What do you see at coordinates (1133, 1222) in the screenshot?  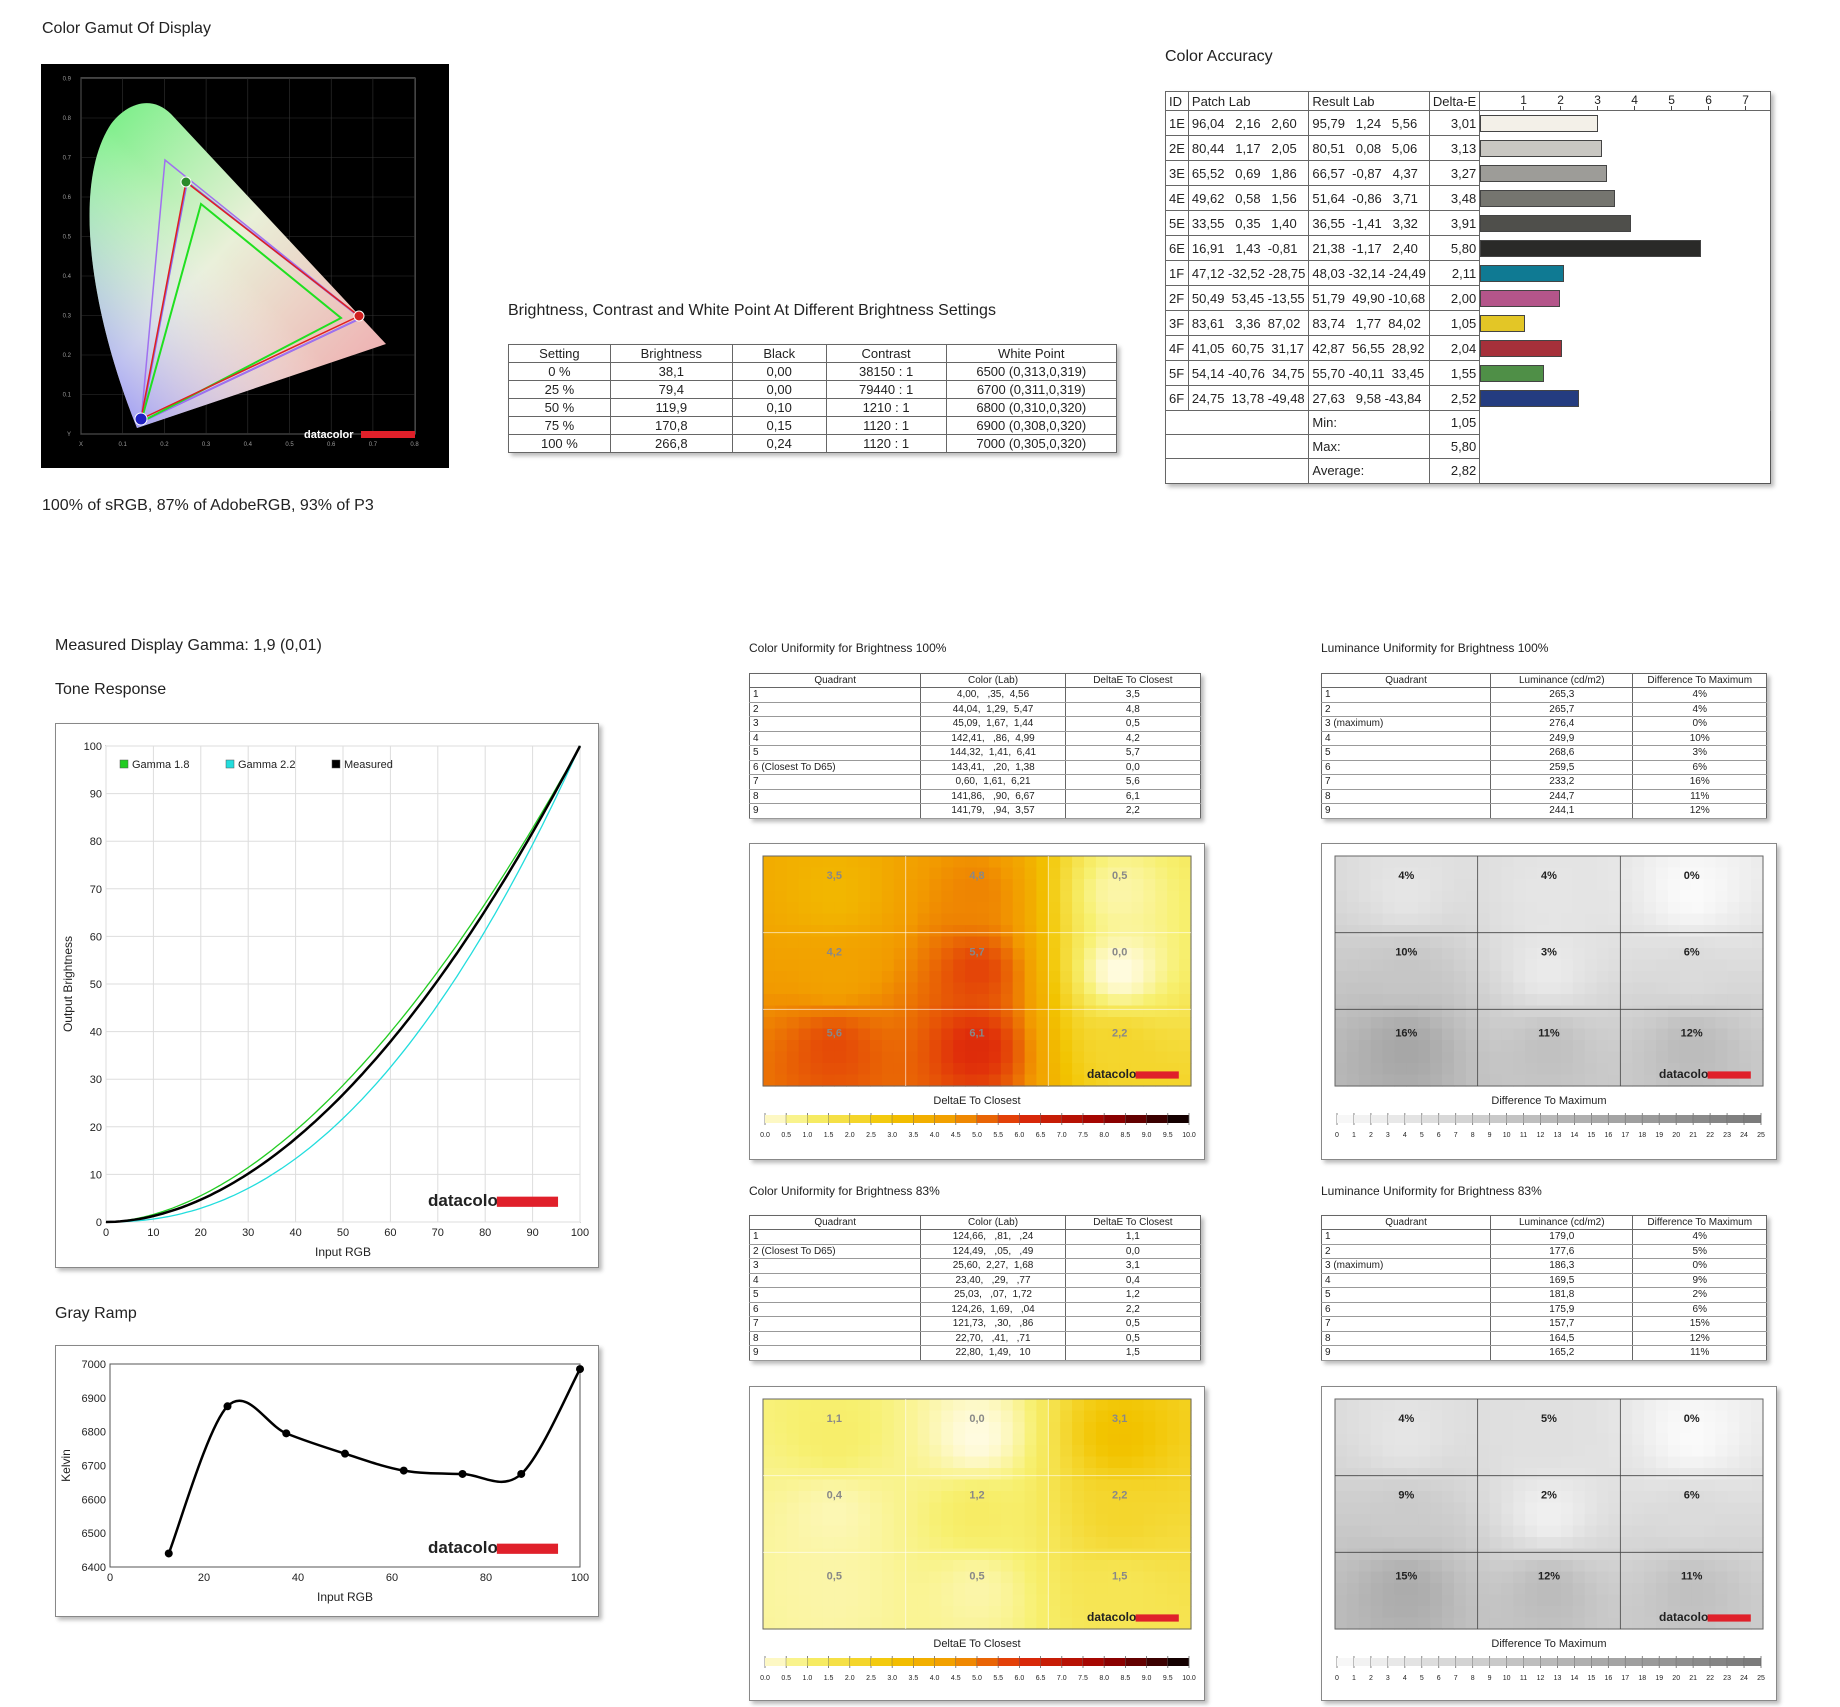 I see `cu83-header: DeltaE To Closest` at bounding box center [1133, 1222].